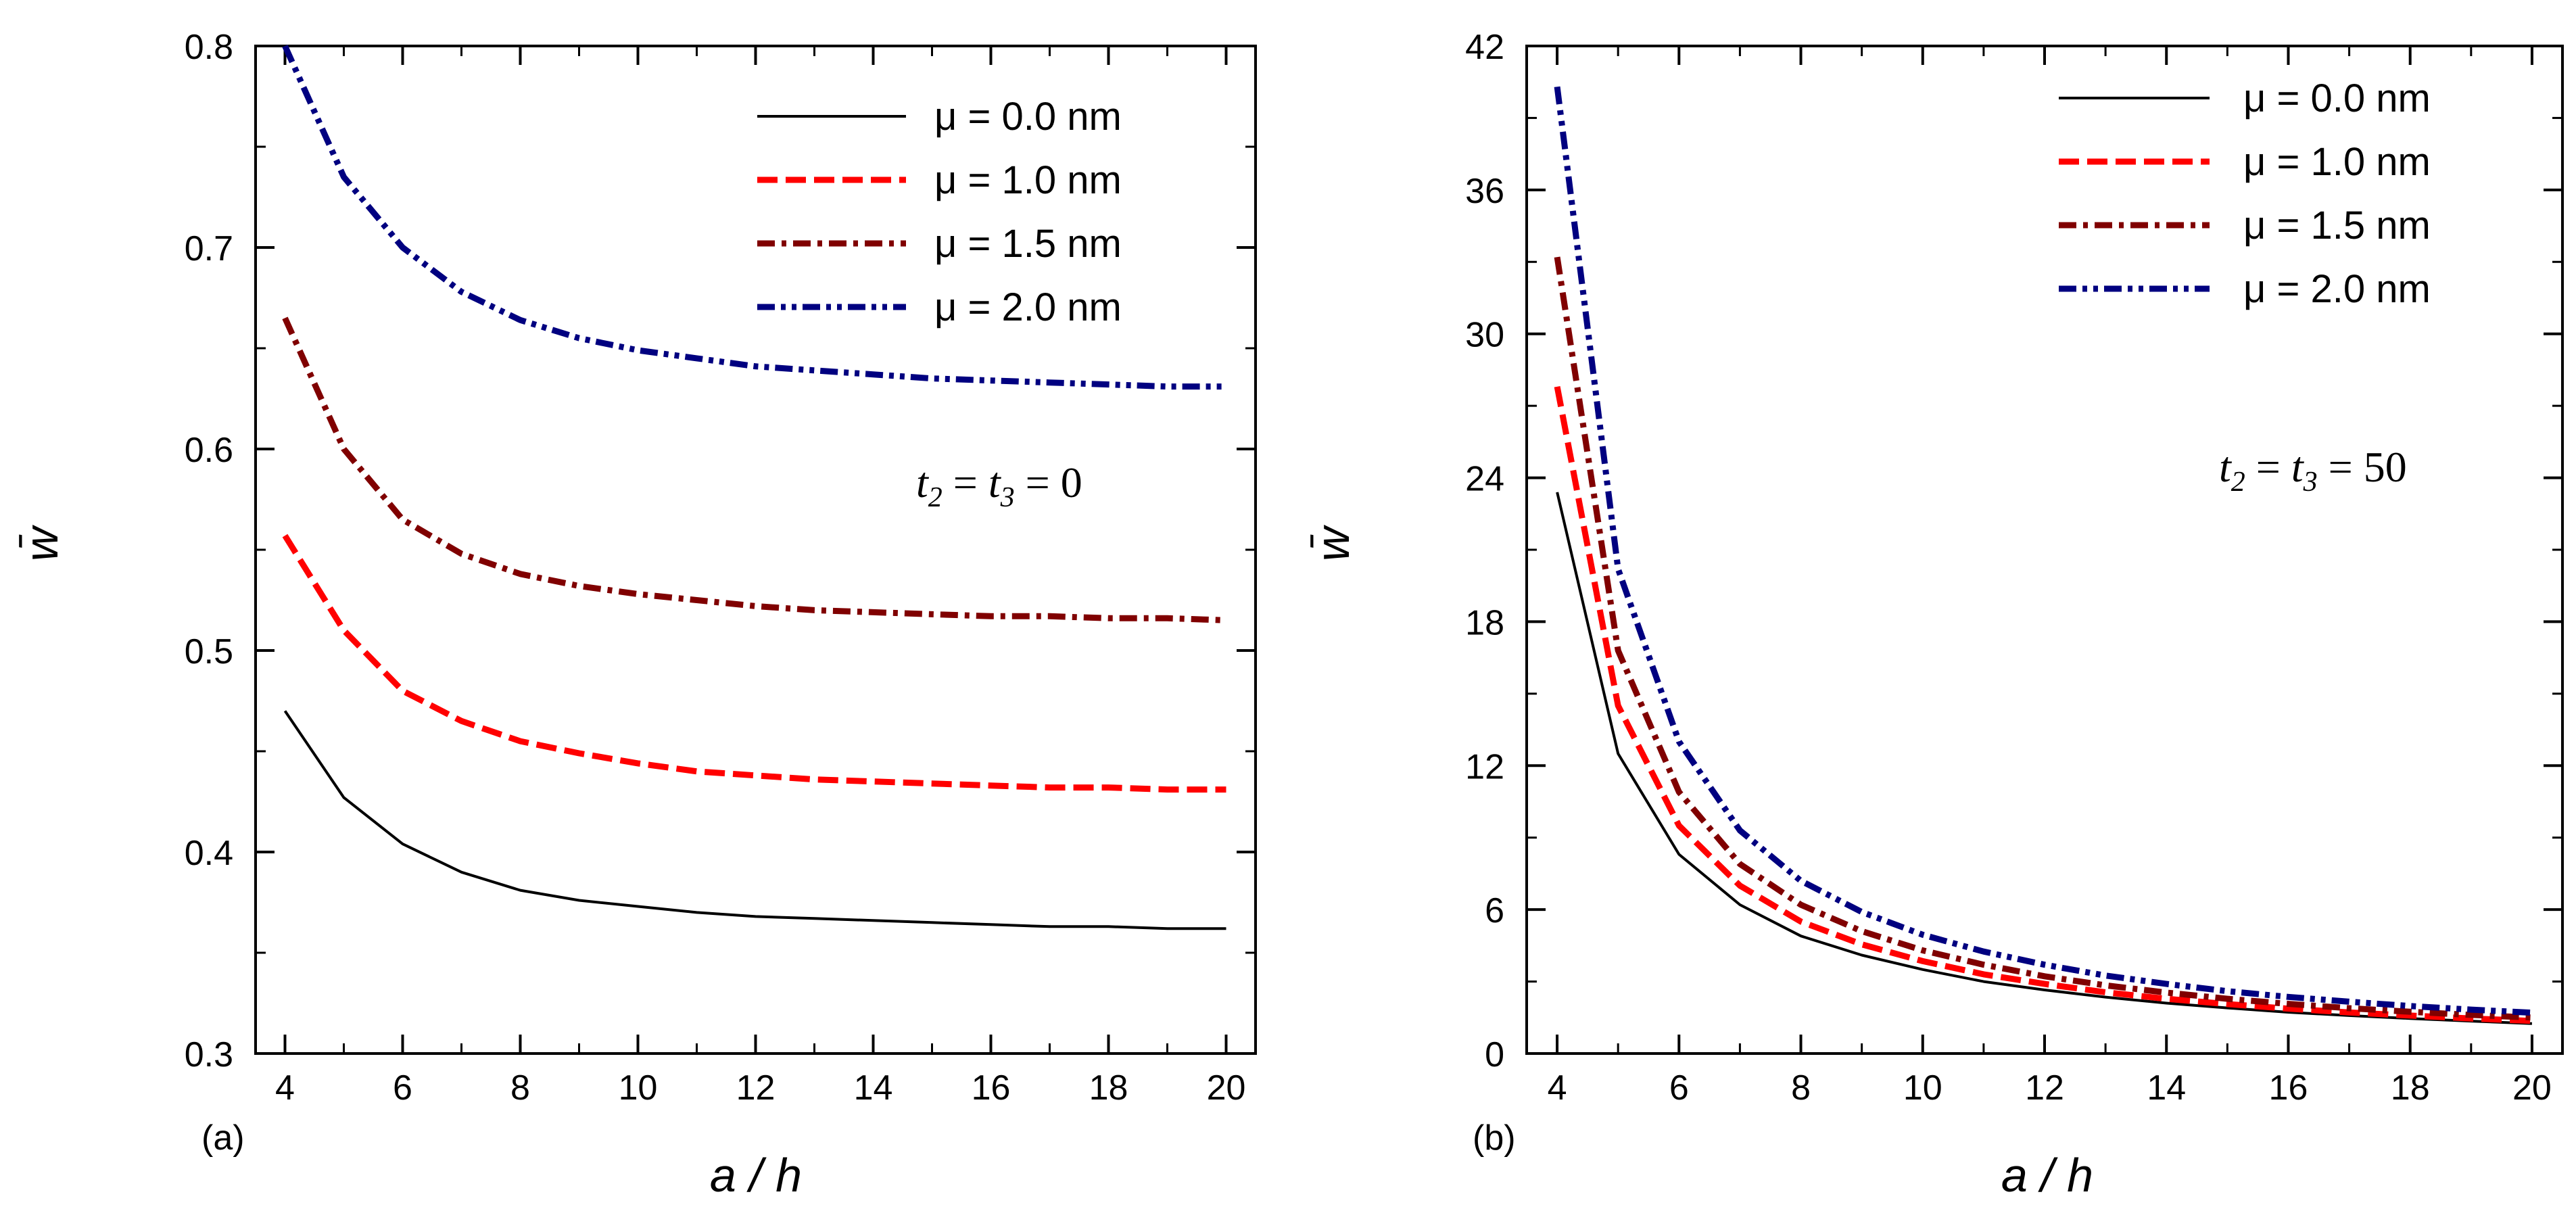  What do you see at coordinates (1484, 480) in the screenshot?
I see `y-tick-label: 24` at bounding box center [1484, 480].